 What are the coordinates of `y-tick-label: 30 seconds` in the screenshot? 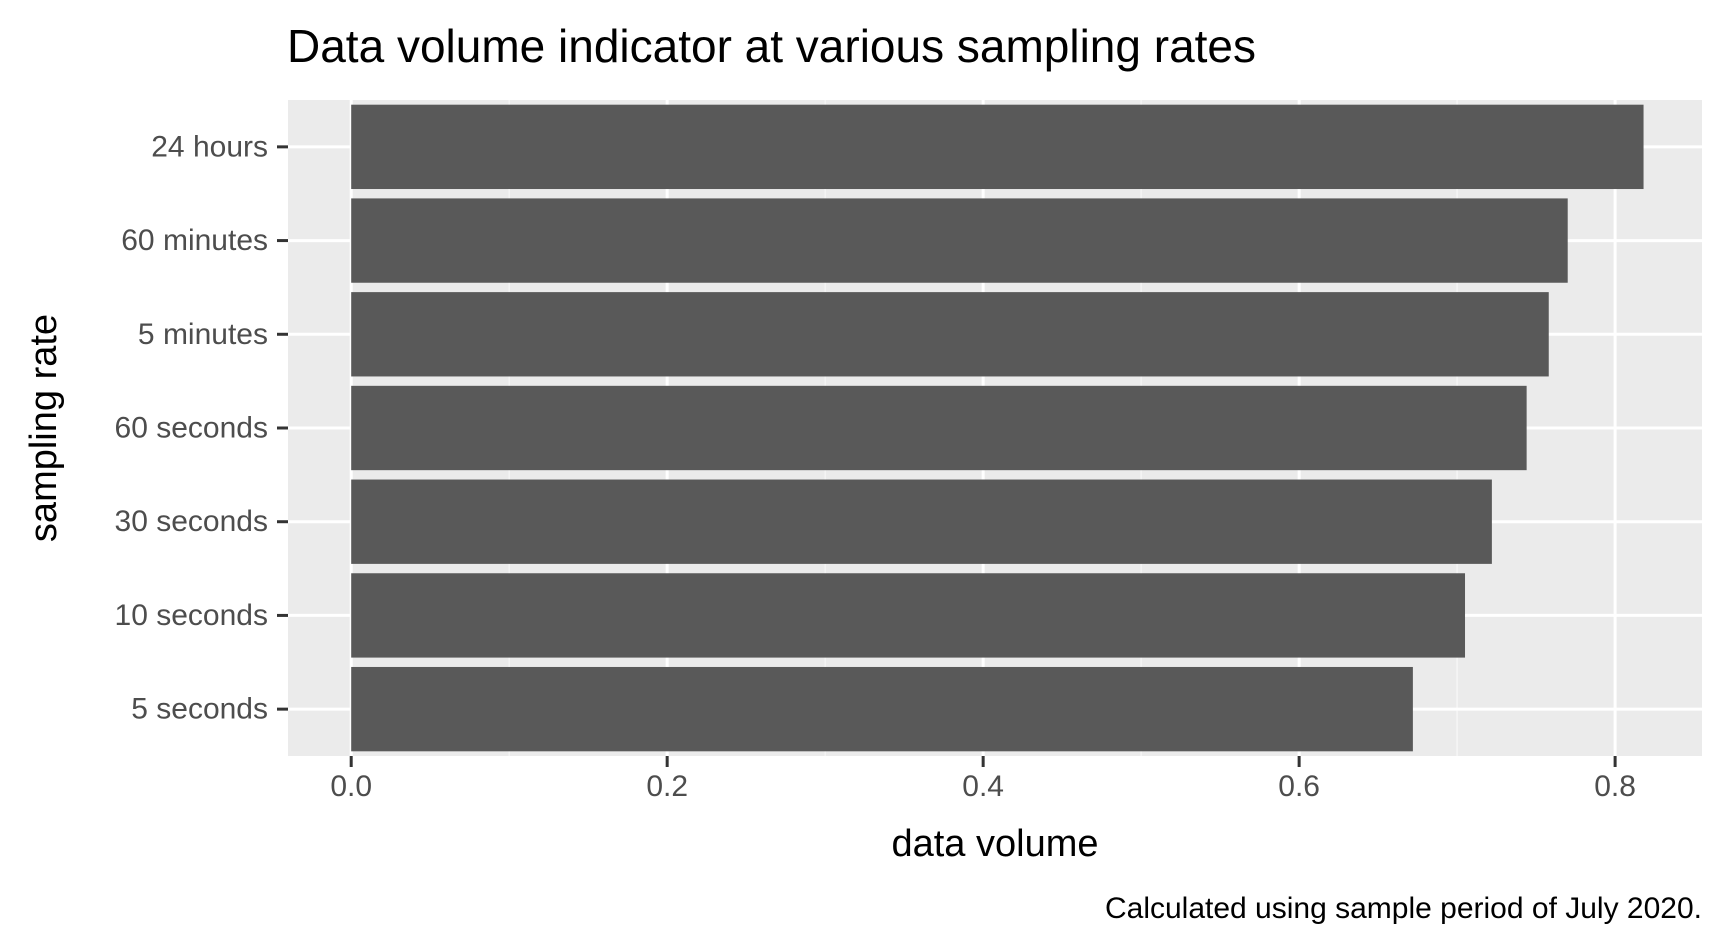 It's located at (191, 521).